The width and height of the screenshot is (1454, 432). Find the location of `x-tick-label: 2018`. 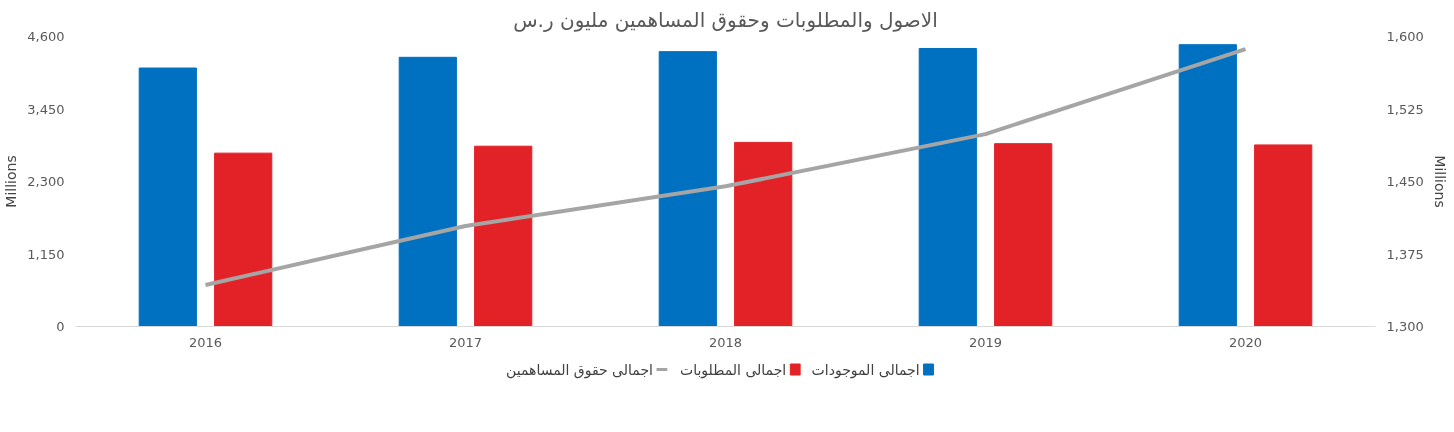

x-tick-label: 2018 is located at coordinates (725, 342).